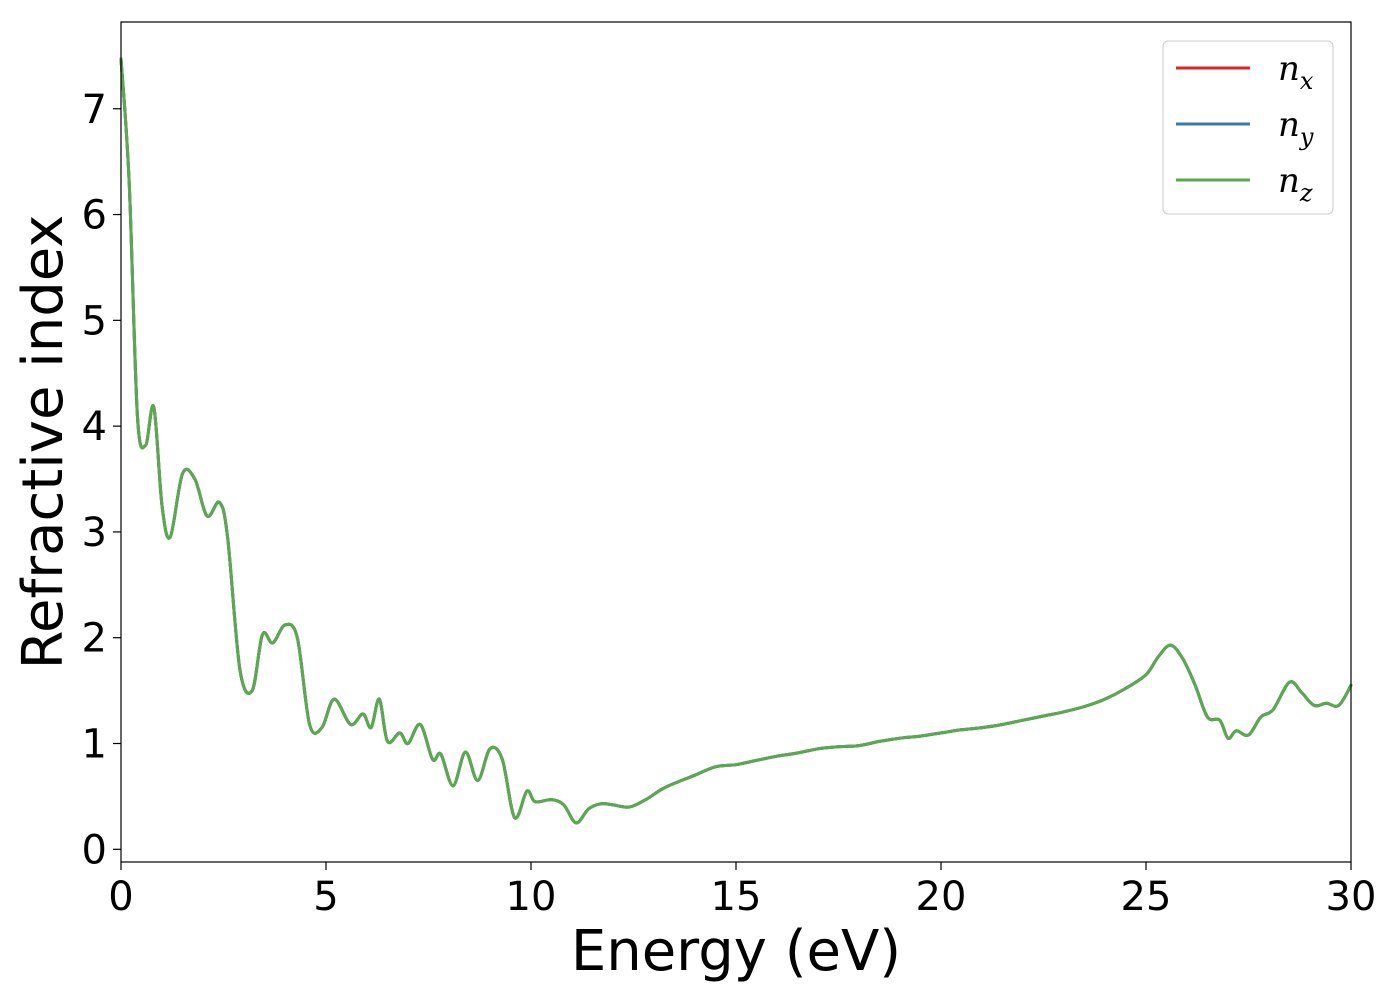 The image size is (1400, 1000). Describe the element at coordinates (94, 216) in the screenshot. I see `y-tick-label: 6` at that location.